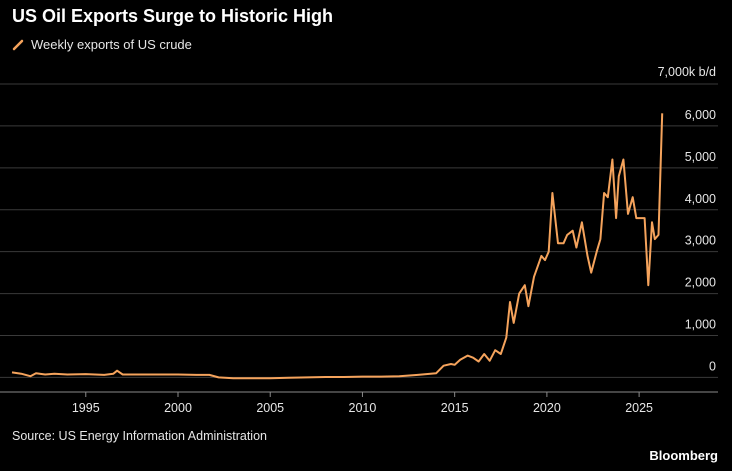 This screenshot has width=732, height=471. What do you see at coordinates (173, 16) in the screenshot?
I see `chart-title: US Oil Exports Surge to Historic High` at bounding box center [173, 16].